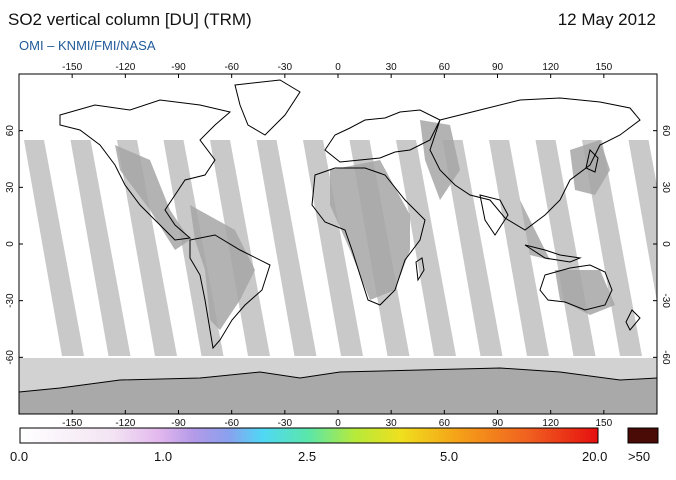 The image size is (676, 480). Describe the element at coordinates (309, 435) in the screenshot. I see `colorbar` at that location.